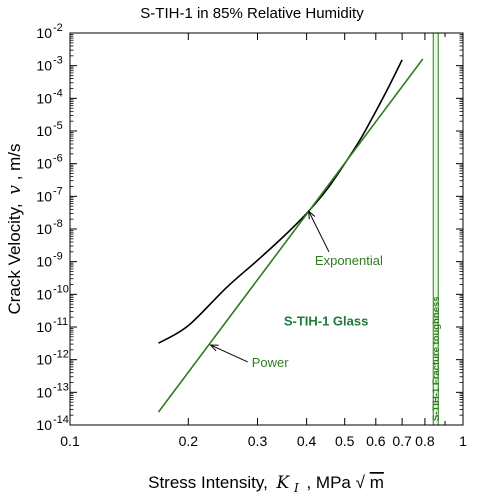 This screenshot has height=500, width=479. Describe the element at coordinates (189, 441) in the screenshot. I see `x-tick-label: 0.2` at that location.